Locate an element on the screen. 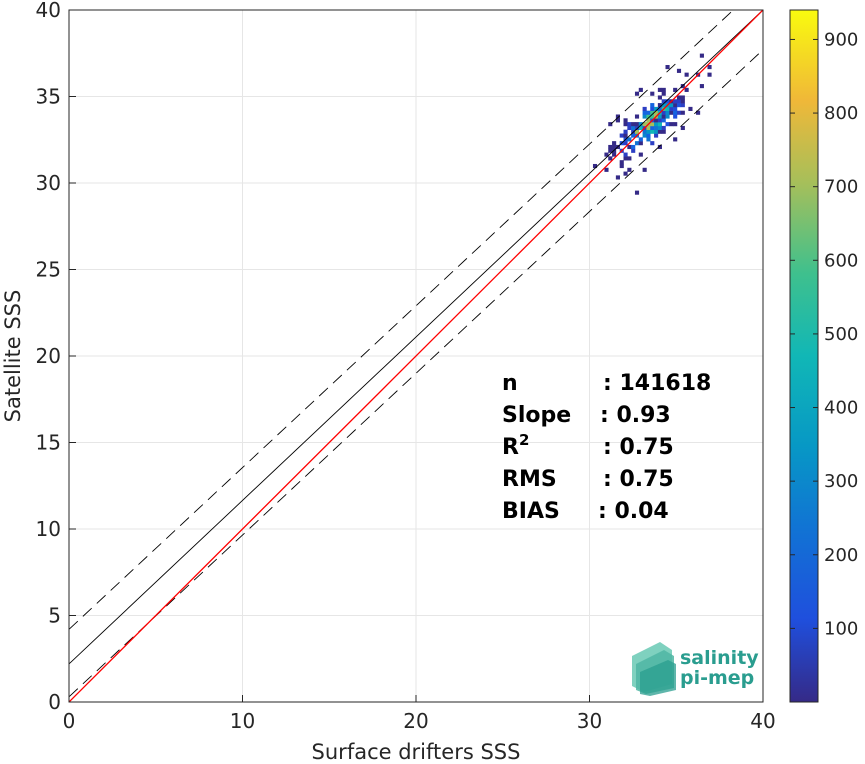  stat-label: n is located at coordinates (510, 383).